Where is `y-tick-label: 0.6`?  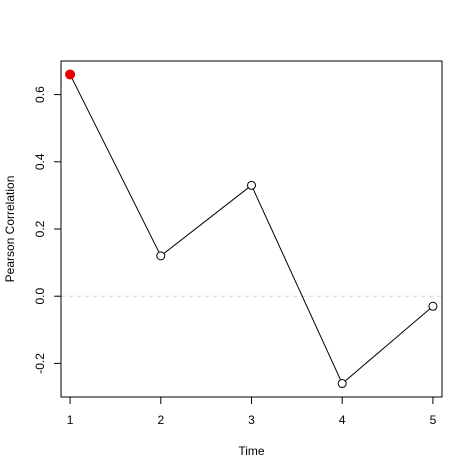 y-tick-label: 0.6 is located at coordinates (40, 94).